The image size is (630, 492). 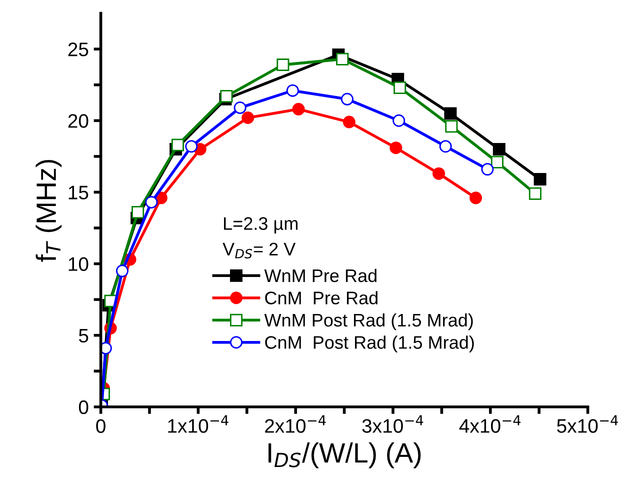 I want to click on x-axis-title: I$_{DS}$/(W/L) (A), so click(x=344, y=455).